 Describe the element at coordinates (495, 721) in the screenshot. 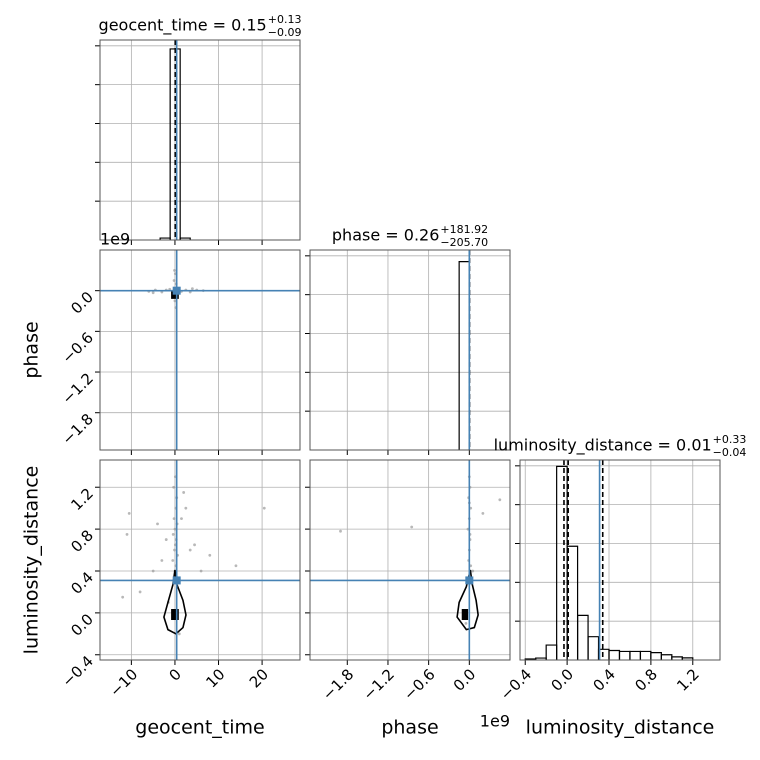

I see `x-offset-label: 1e9` at that location.